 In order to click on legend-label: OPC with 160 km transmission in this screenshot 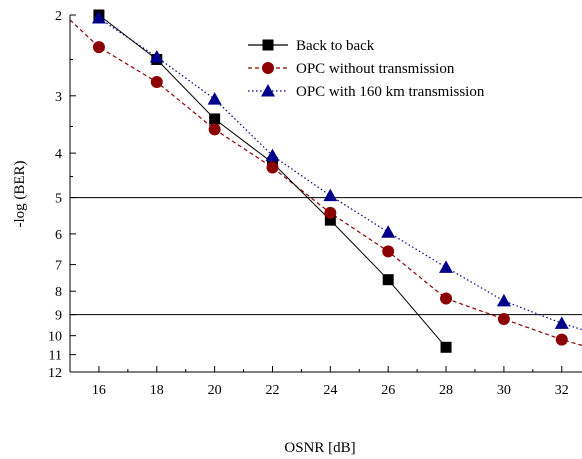, I will do `click(390, 92)`.